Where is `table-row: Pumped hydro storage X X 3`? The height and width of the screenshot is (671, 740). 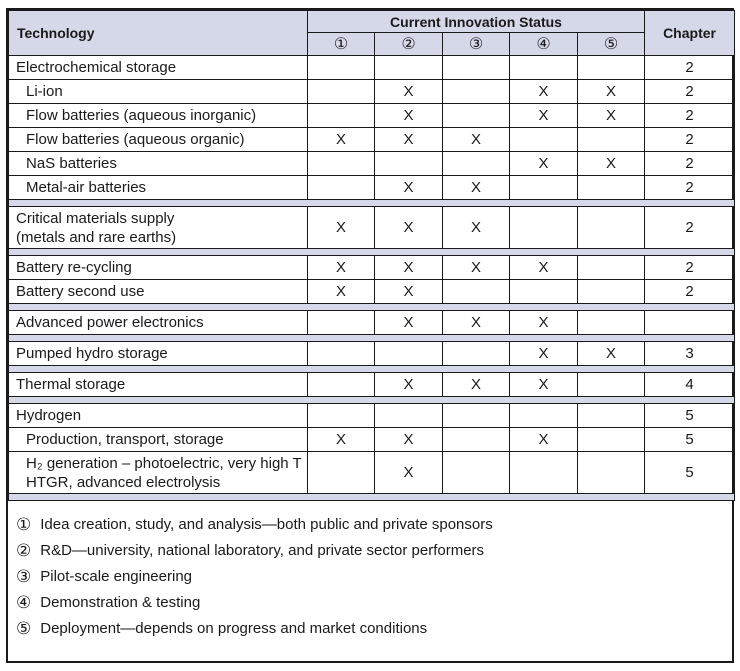 table-row: Pumped hydro storage X X 3 is located at coordinates (372, 353).